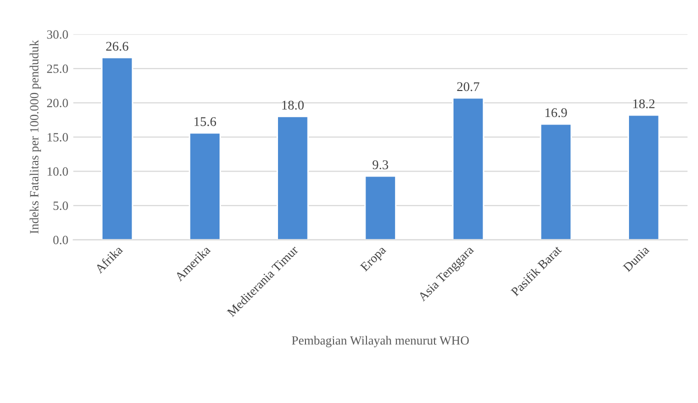  What do you see at coordinates (468, 87) in the screenshot?
I see `data-label: 20.7` at bounding box center [468, 87].